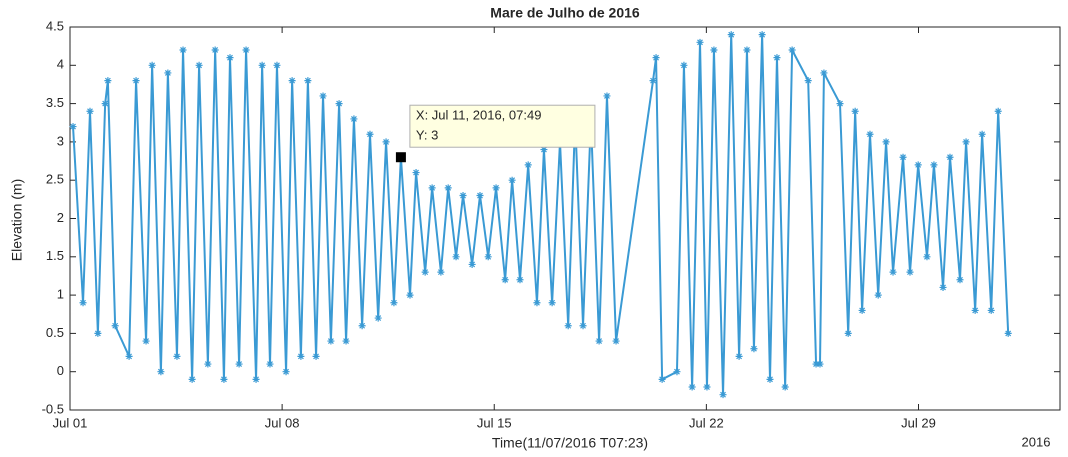  Describe the element at coordinates (55, 332) in the screenshot. I see `y-tick-label: 0.5` at that location.